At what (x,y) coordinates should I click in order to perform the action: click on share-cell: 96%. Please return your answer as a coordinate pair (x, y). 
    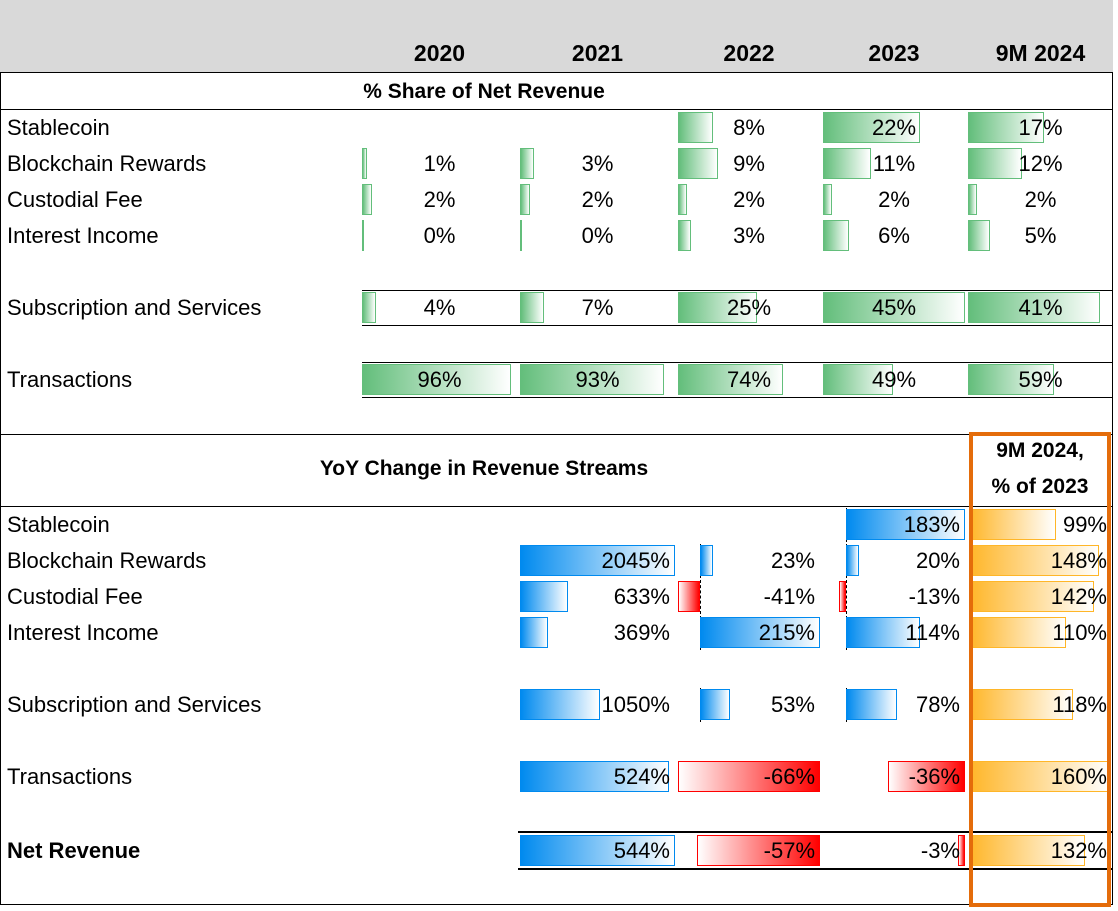
    Looking at the image, I should click on (439, 380).